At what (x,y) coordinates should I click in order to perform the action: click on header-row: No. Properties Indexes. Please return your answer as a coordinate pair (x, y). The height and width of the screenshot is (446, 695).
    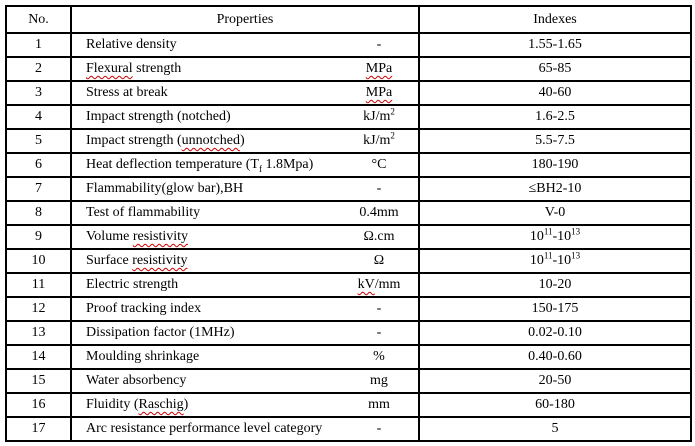
    Looking at the image, I should click on (348, 19).